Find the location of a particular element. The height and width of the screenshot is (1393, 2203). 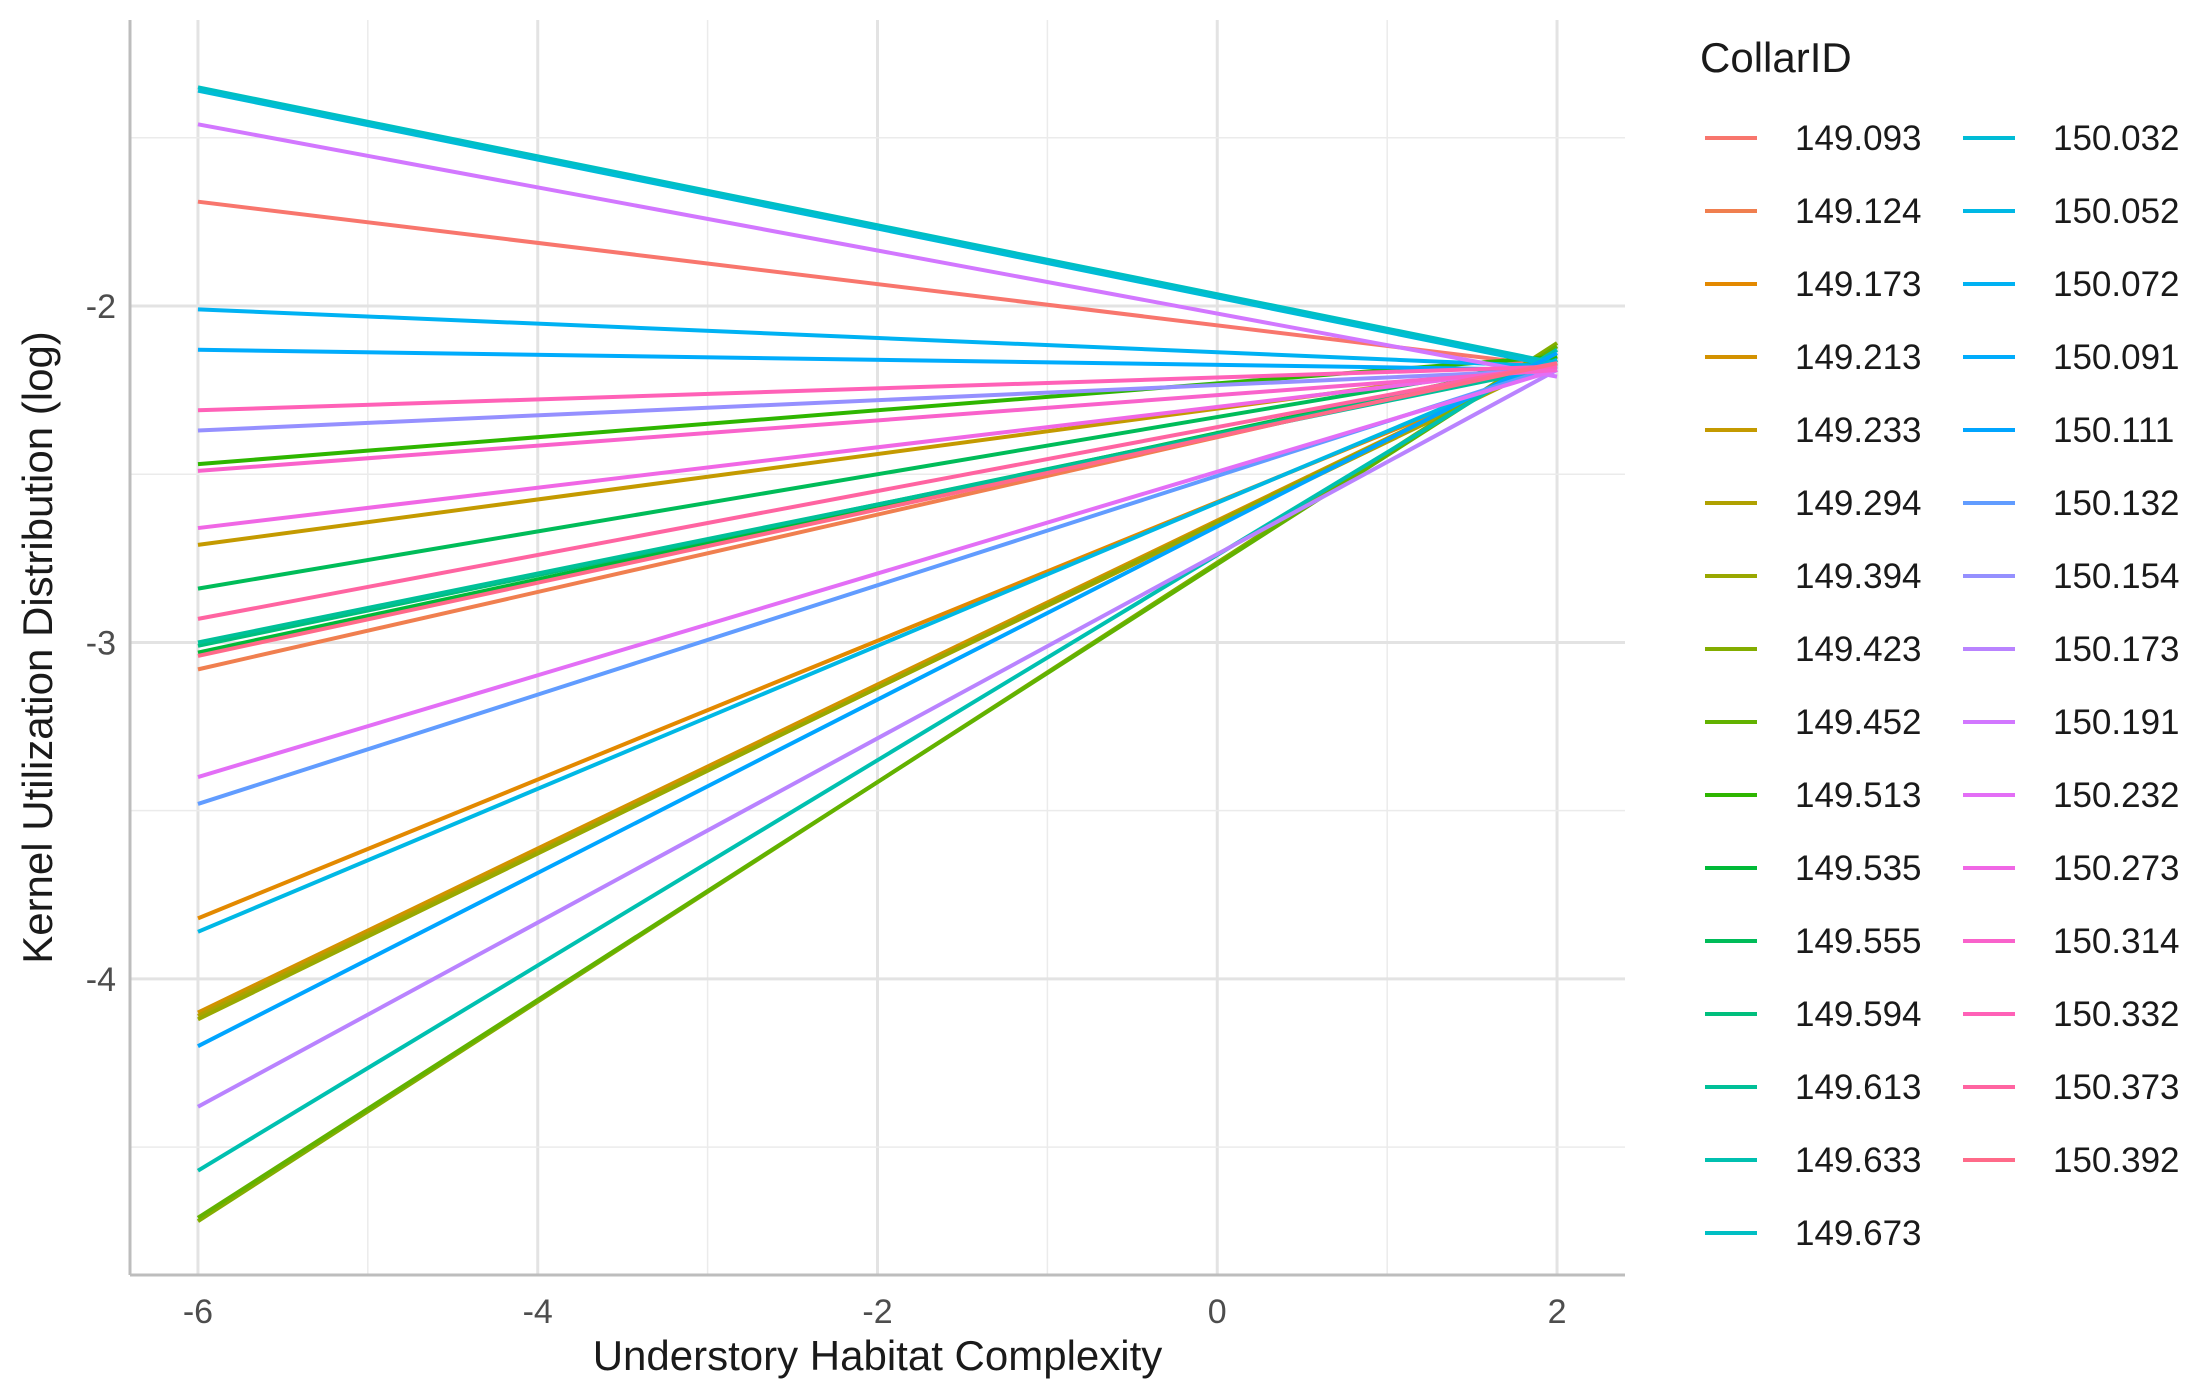

legend-item: 149.233 is located at coordinates (1813, 430).